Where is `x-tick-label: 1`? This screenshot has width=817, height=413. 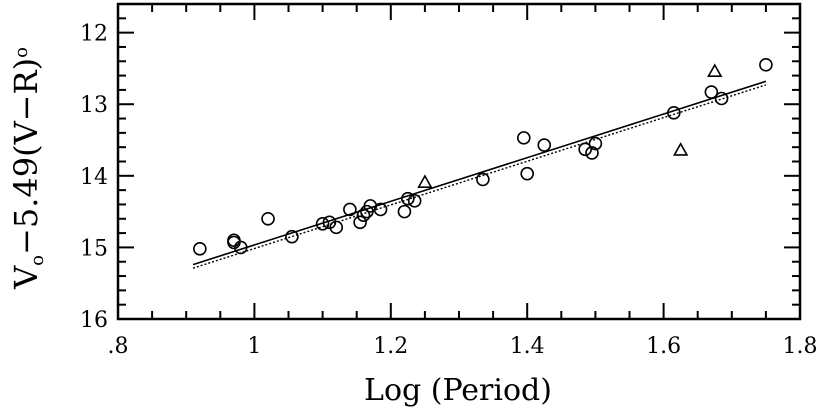
x-tick-label: 1 is located at coordinates (254, 346).